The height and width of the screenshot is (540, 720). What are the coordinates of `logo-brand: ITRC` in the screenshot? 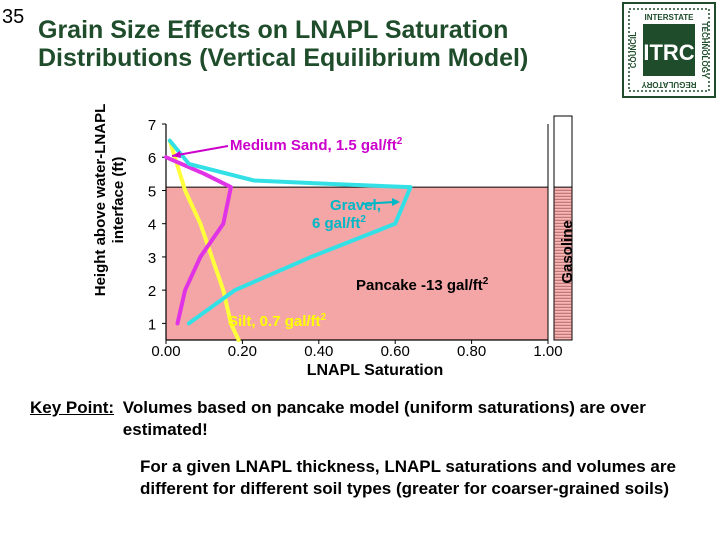 It's located at (668, 52).